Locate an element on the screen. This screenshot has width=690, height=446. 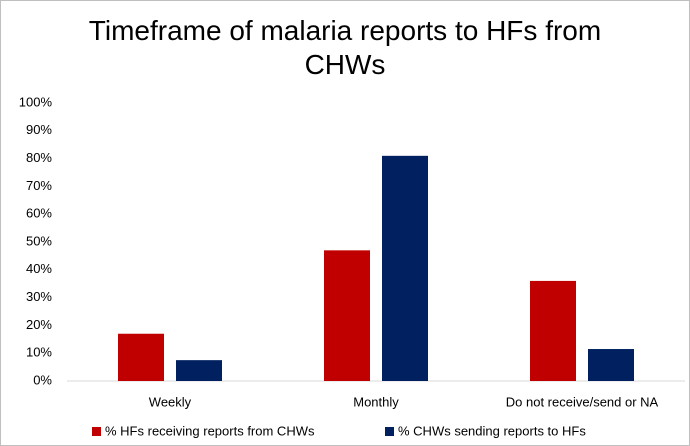
y-tick-label: 20% is located at coordinates (39, 324).